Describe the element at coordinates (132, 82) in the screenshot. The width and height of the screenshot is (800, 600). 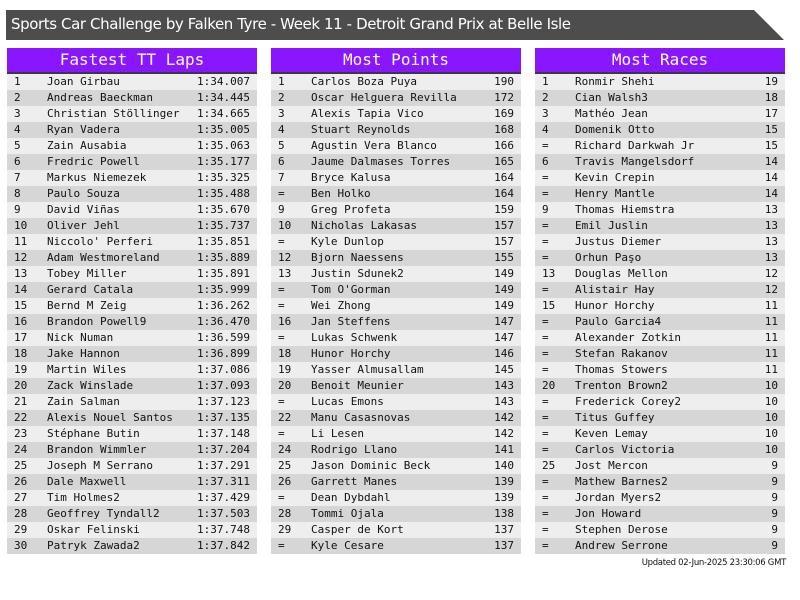
I see `table-row: 1 Joan Girbau 1:34.007` at that location.